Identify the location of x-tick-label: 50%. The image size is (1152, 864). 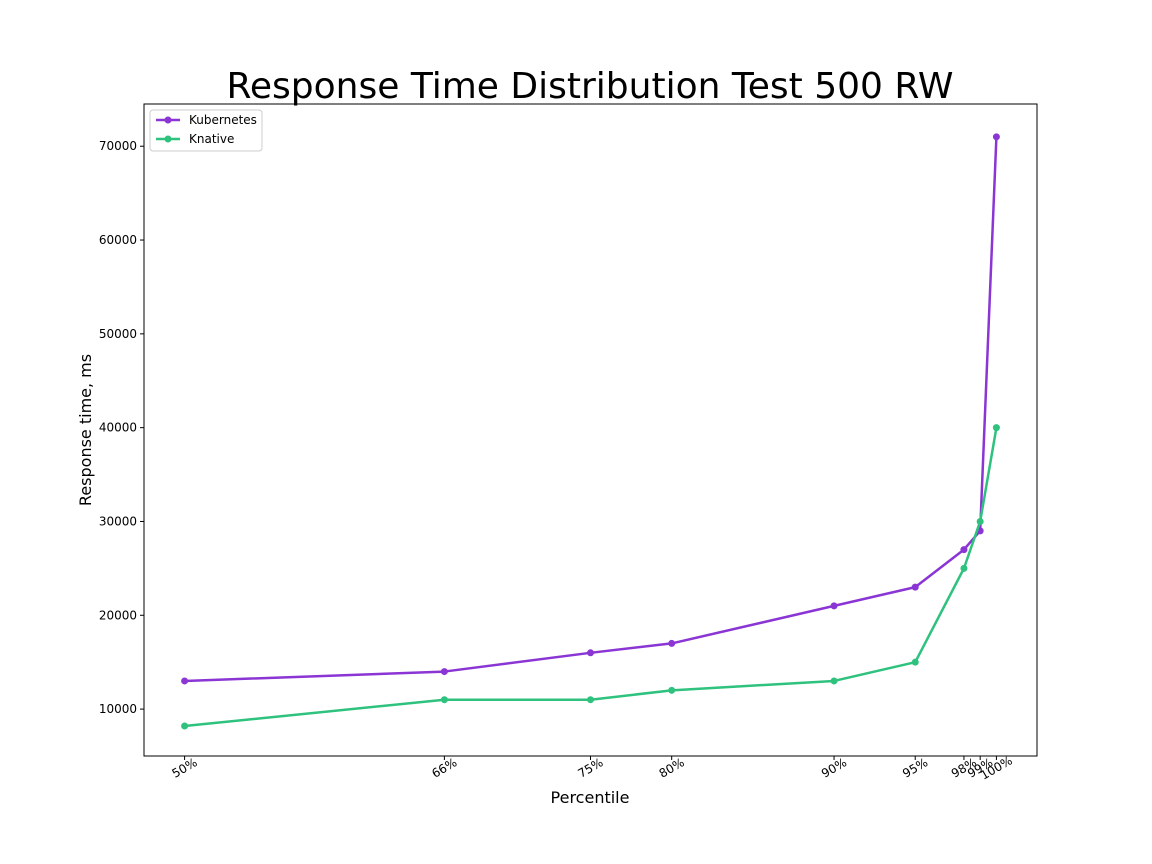
(185, 767).